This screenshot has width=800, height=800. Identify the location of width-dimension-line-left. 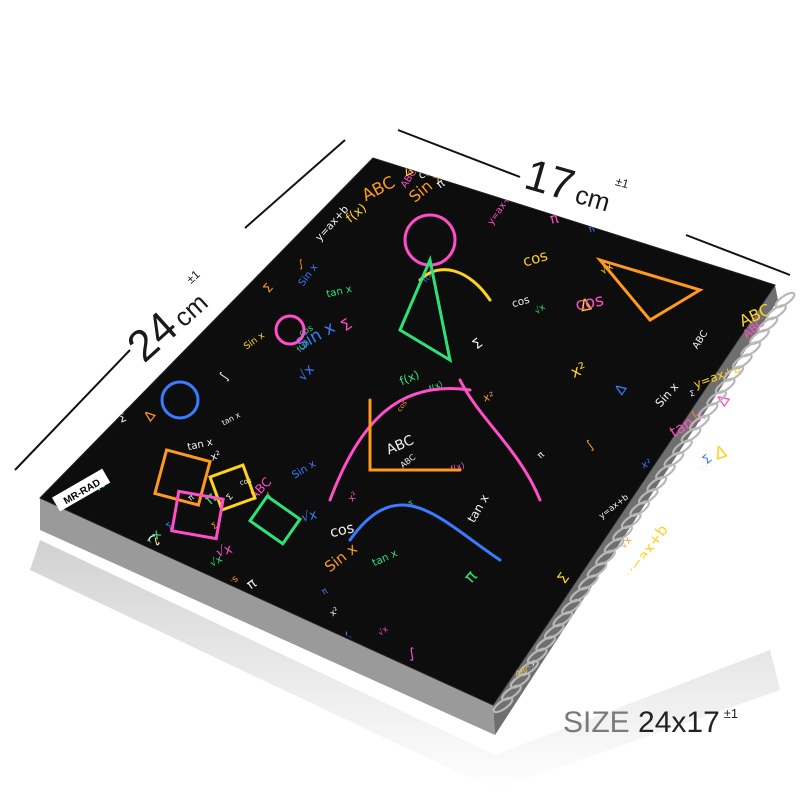
(459, 153).